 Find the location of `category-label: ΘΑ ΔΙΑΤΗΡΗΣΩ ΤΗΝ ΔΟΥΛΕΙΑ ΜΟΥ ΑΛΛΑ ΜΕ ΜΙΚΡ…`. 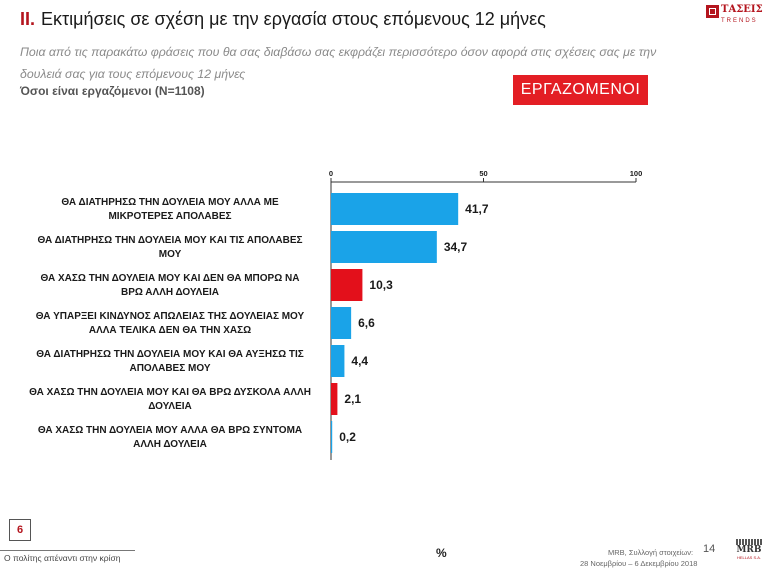

category-label: ΘΑ ΔΙΑΤΗΡΗΣΩ ΤΗΝ ΔΟΥΛΕΙΑ ΜΟΥ ΑΛΛΑ ΜΕ ΜΙΚΡ… is located at coordinates (170, 209).